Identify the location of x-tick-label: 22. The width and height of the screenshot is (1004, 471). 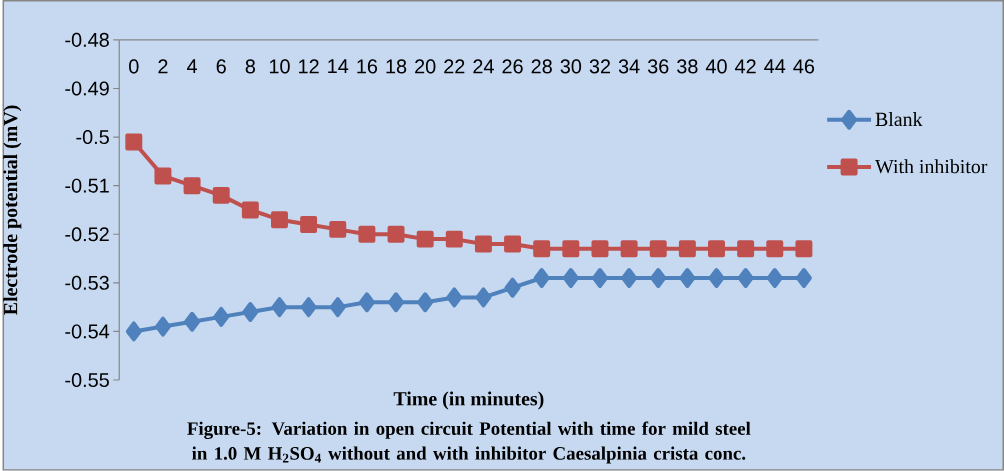
(454, 66).